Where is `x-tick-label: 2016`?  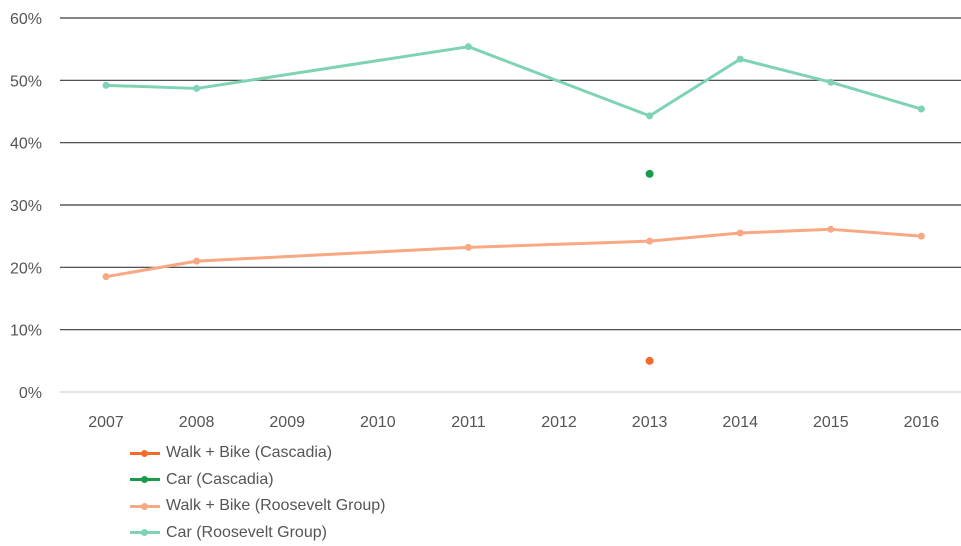
x-tick-label: 2016 is located at coordinates (922, 422).